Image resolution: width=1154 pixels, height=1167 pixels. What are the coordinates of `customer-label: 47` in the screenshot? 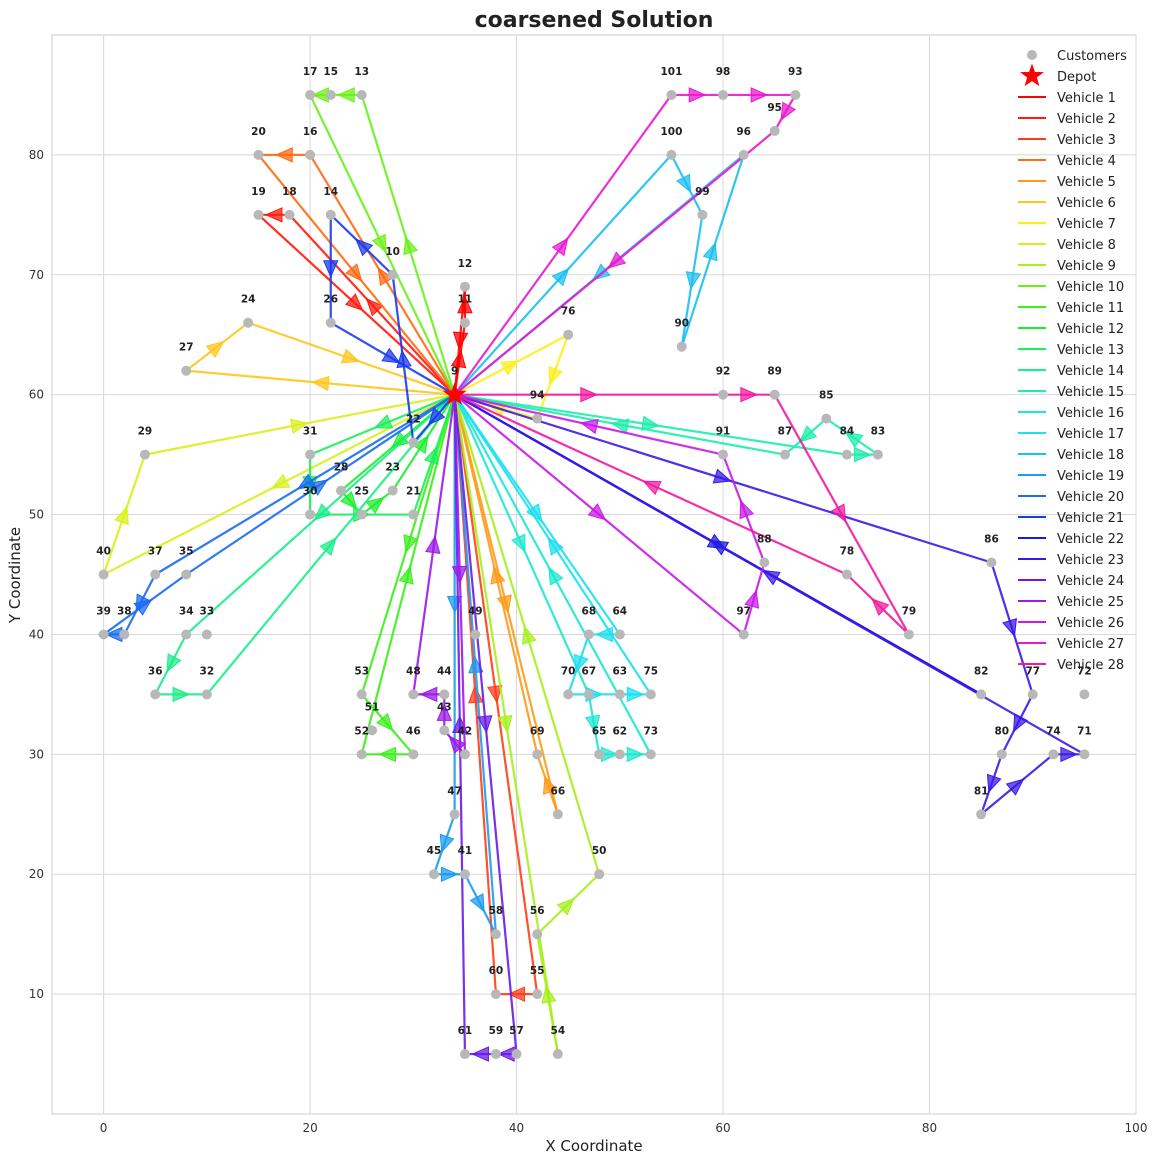 It's located at (454, 791).